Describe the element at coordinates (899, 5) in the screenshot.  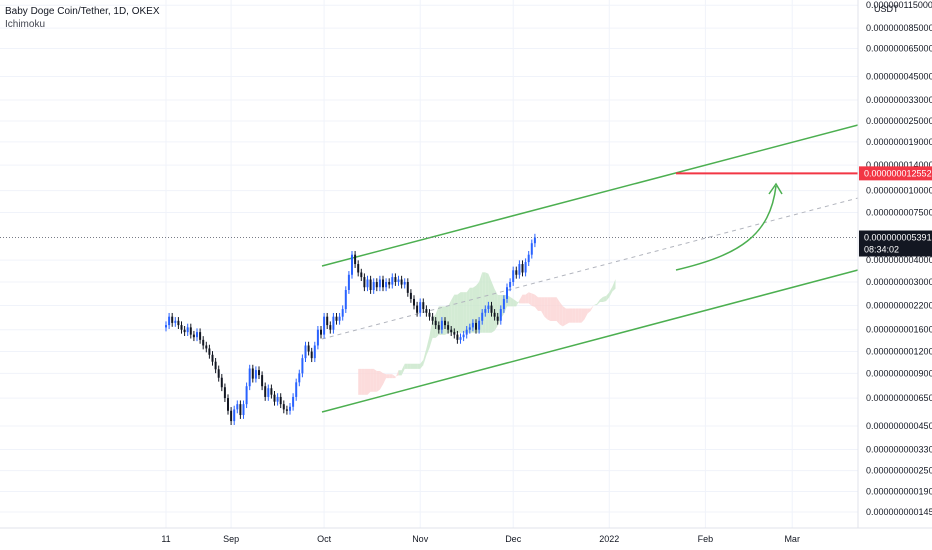
I see `price-tick-label: 0.000000115000` at that location.